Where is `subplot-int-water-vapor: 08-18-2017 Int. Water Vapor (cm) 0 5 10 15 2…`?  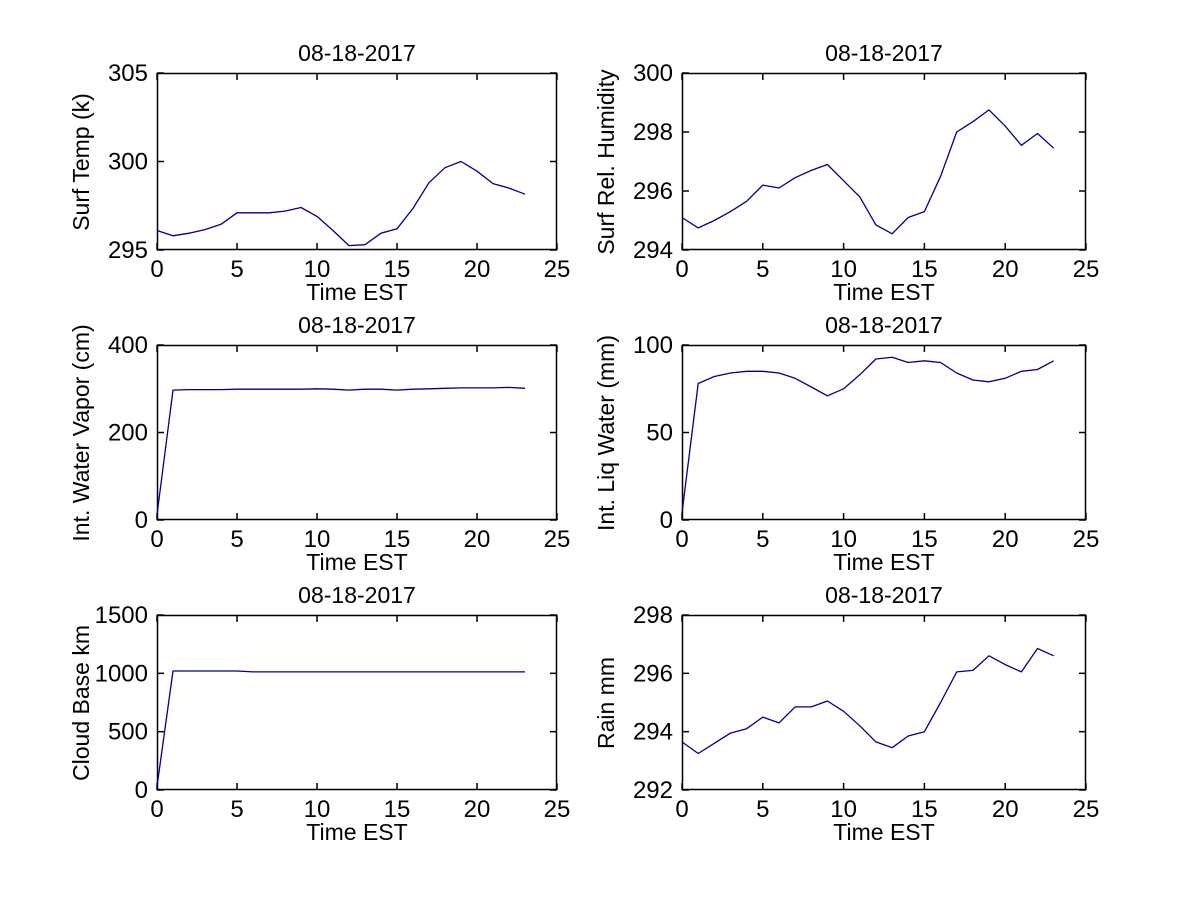
subplot-int-water-vapor: 08-18-2017 Int. Water Vapor (cm) 0 5 10 15 2… is located at coordinates (319, 443).